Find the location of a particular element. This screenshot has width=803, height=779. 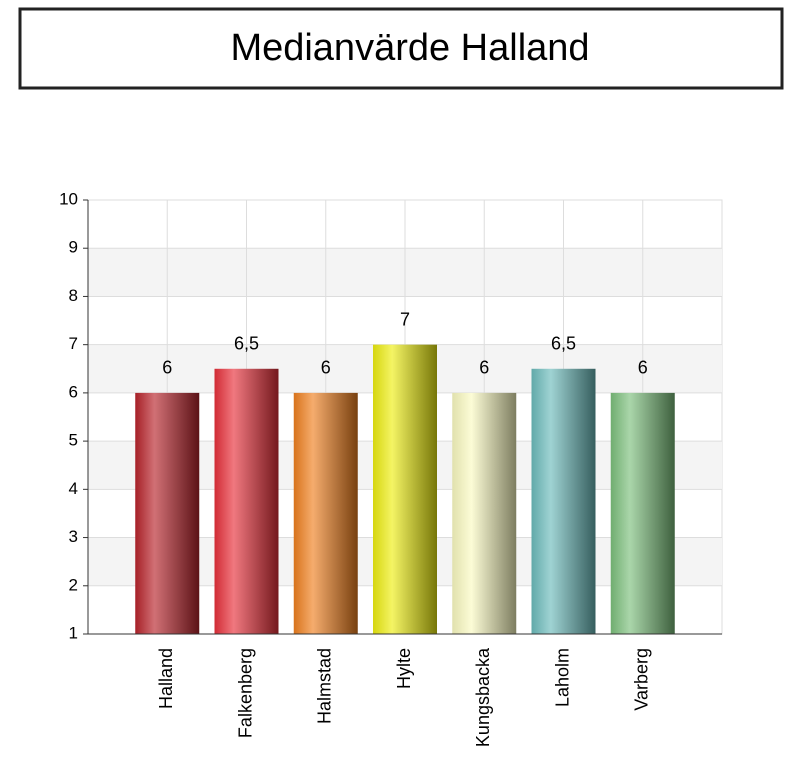

value-label: 7 is located at coordinates (405, 319).